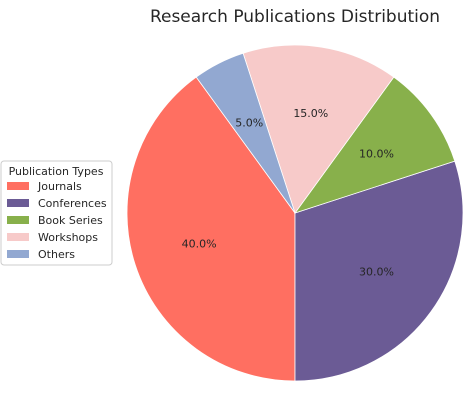 The image size is (474, 407). What do you see at coordinates (68, 237) in the screenshot?
I see `legend-label: Workshops` at bounding box center [68, 237].